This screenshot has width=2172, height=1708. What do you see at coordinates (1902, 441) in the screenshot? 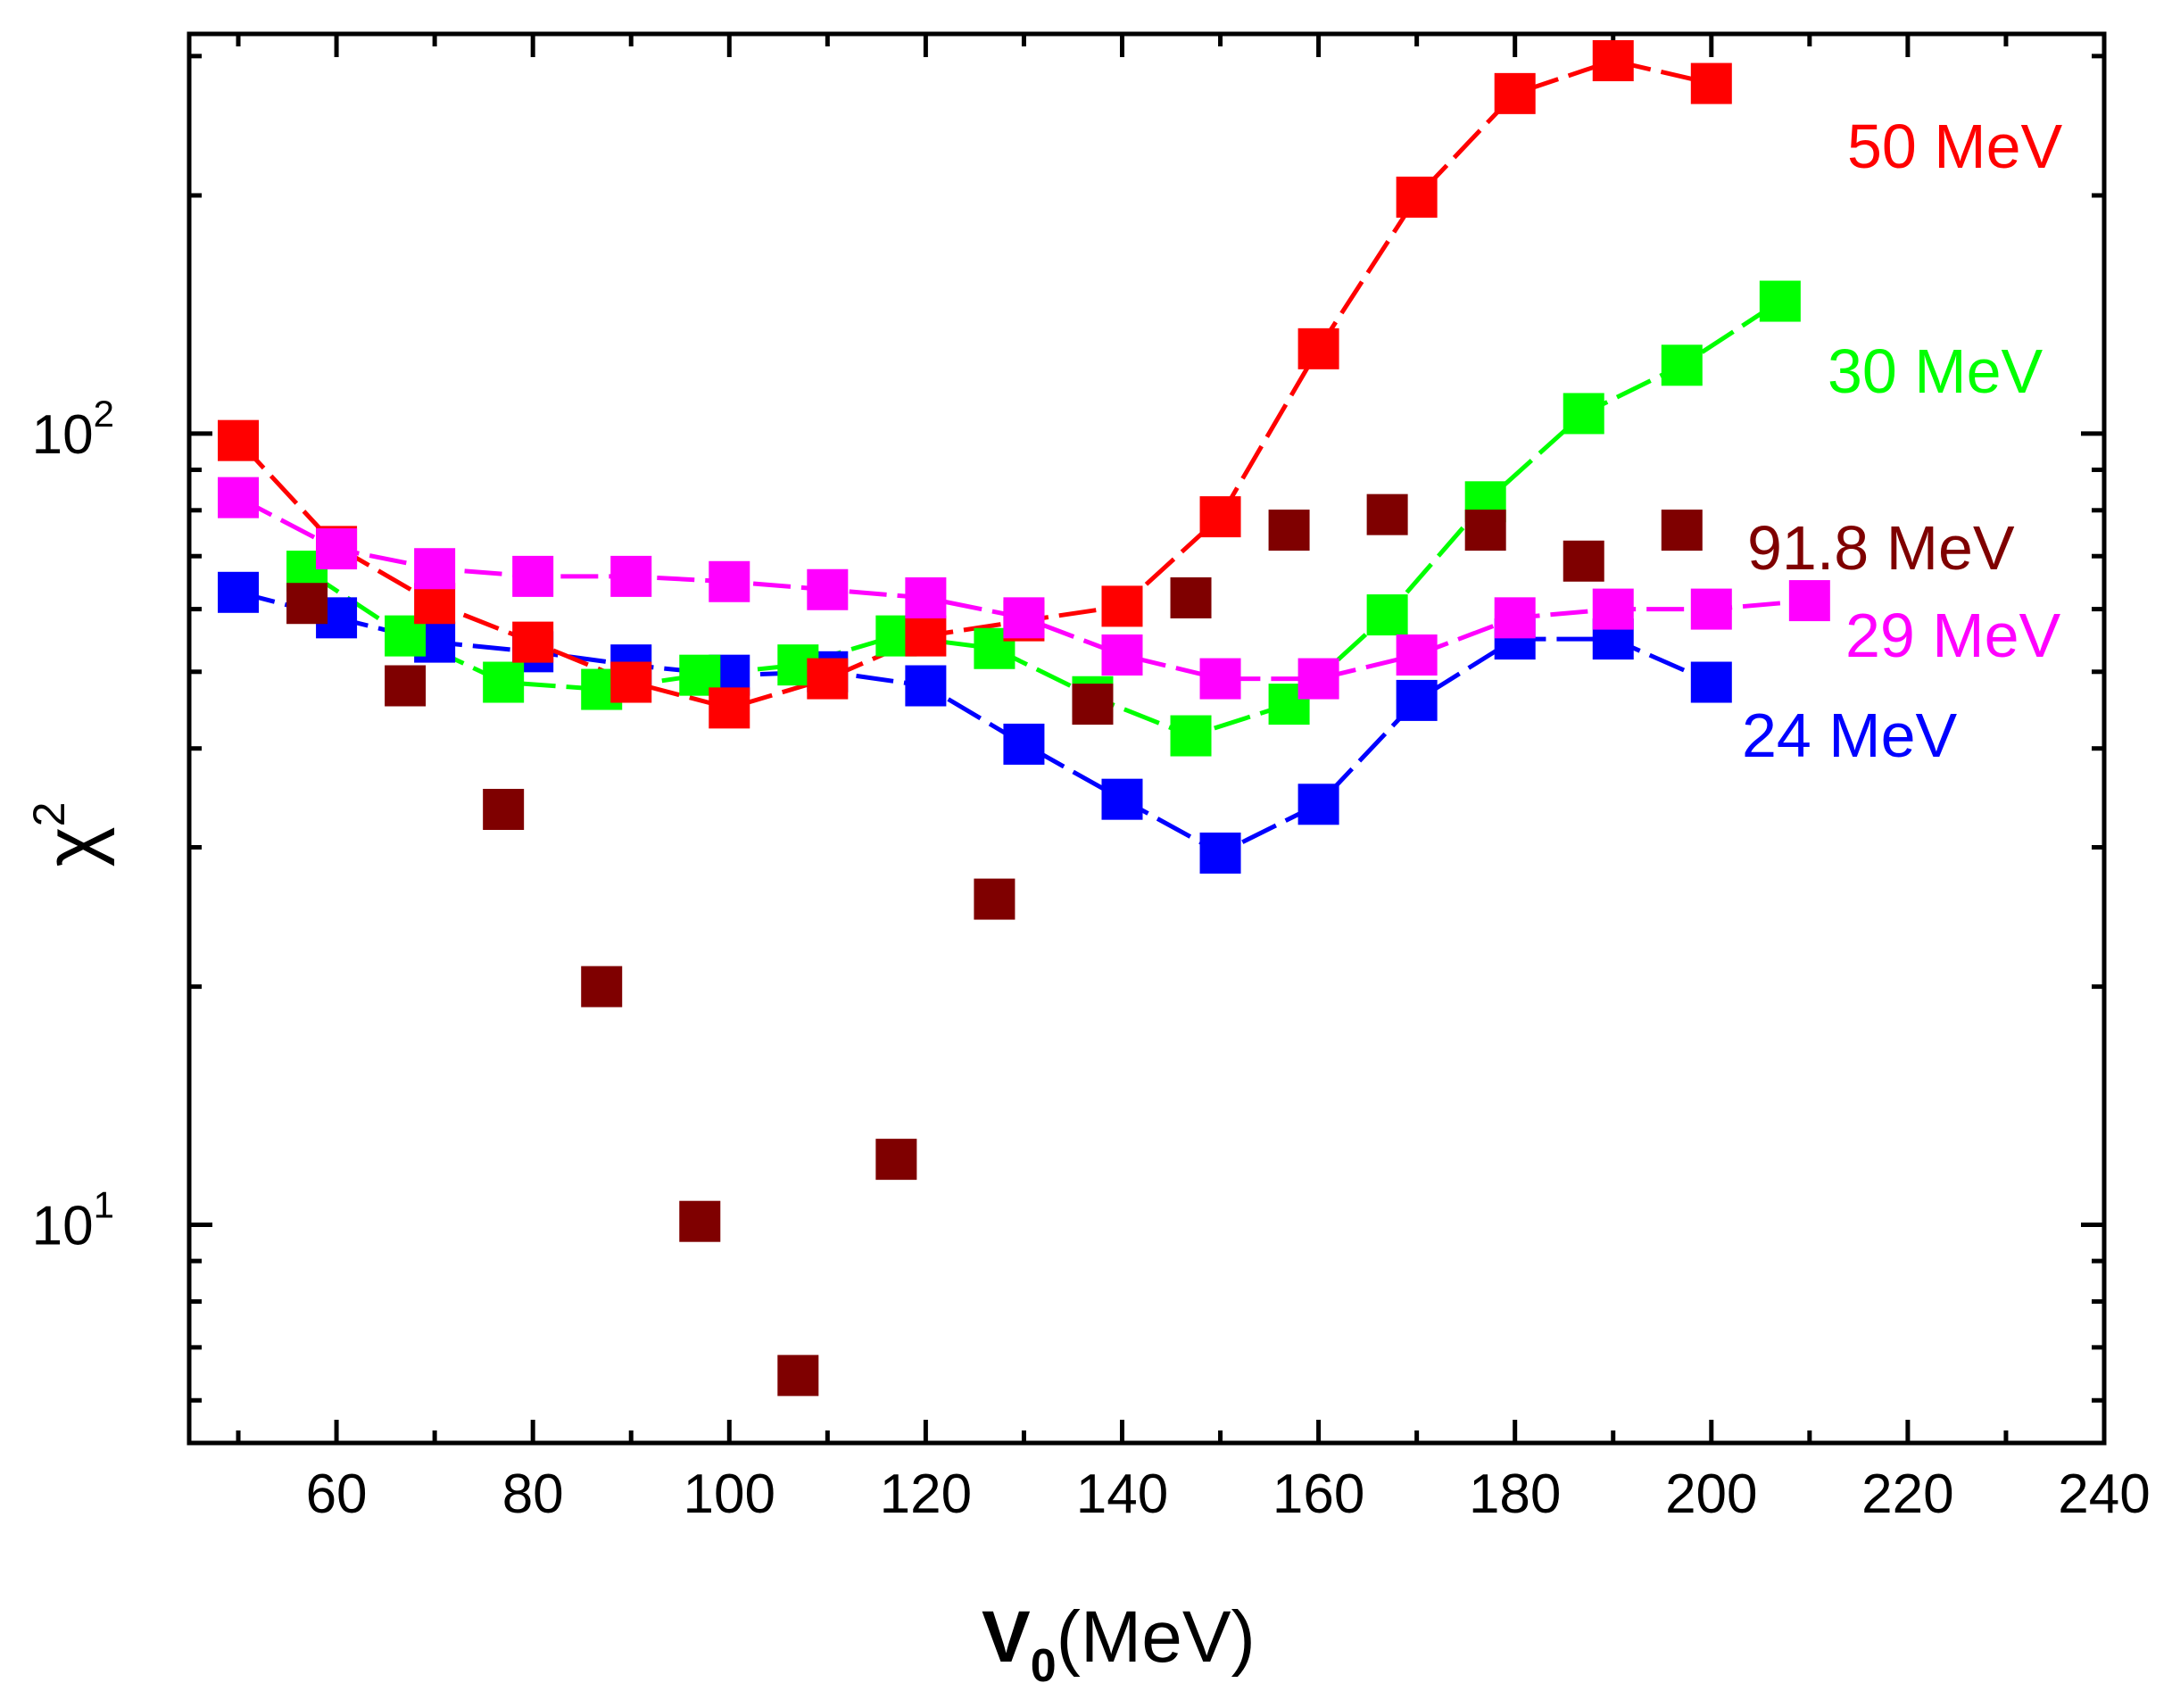
I see `series-labels: 50 MeV 30 MeV 91.8 MeV 29 MeV 24 MeV` at bounding box center [1902, 441].